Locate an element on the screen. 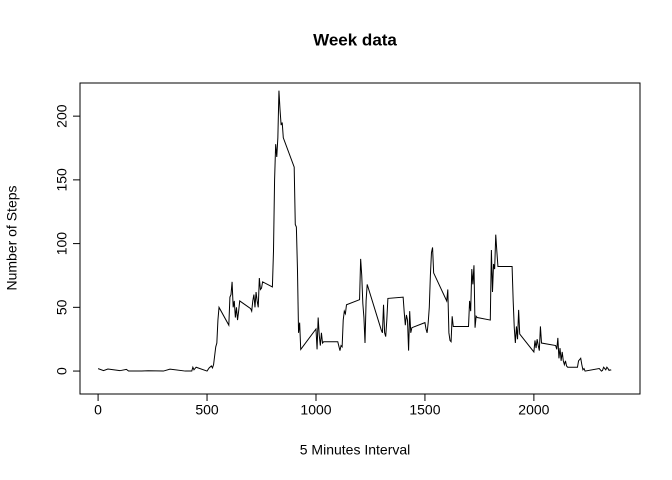 This screenshot has height=480, width=672. x-tick-label: 500 is located at coordinates (207, 410).